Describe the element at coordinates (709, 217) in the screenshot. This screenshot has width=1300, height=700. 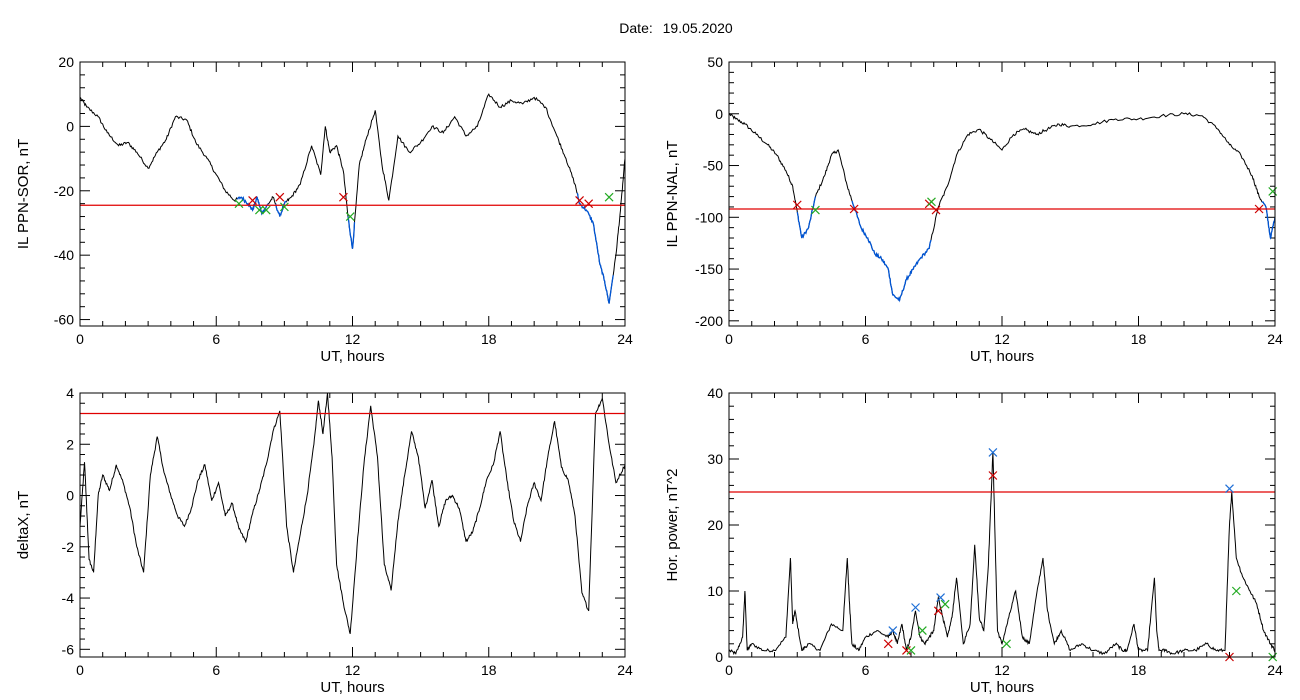
I see `y-tick-label: -100` at that location.